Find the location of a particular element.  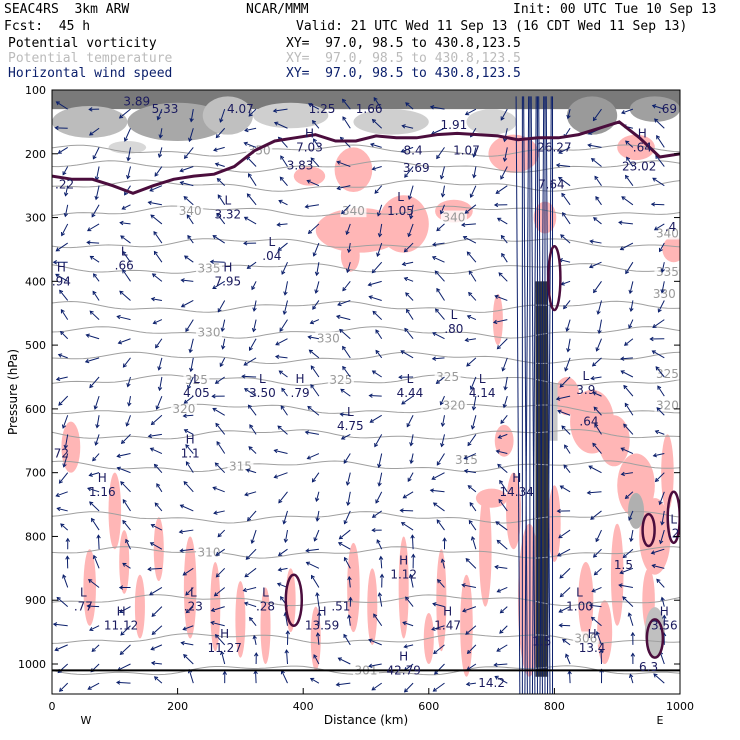

updraft-vector is located at coordinates (533, 395).